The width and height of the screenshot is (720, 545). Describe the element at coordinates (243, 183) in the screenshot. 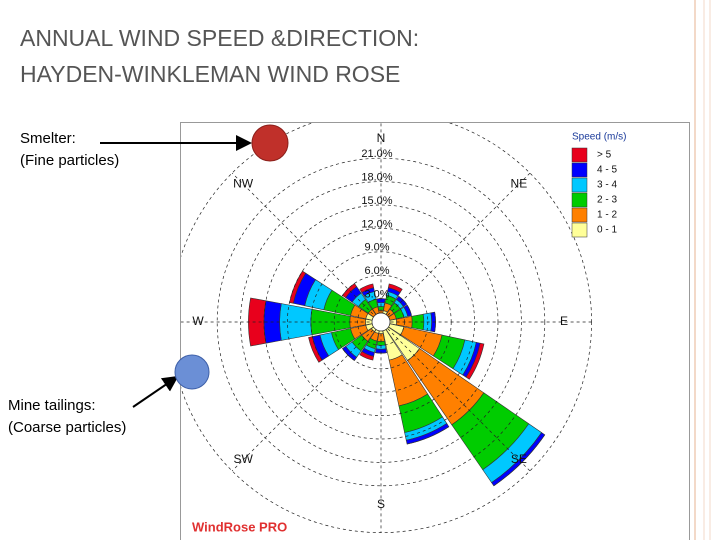

I see `direction-label: NW` at that location.